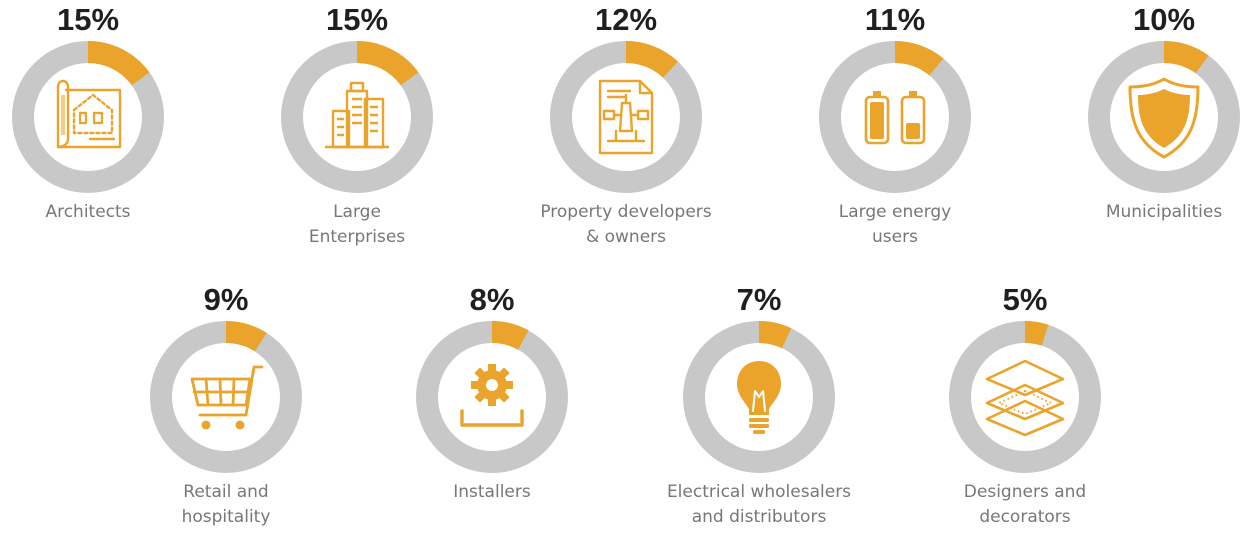  I want to click on gear-tray-icon, so click(492, 395).